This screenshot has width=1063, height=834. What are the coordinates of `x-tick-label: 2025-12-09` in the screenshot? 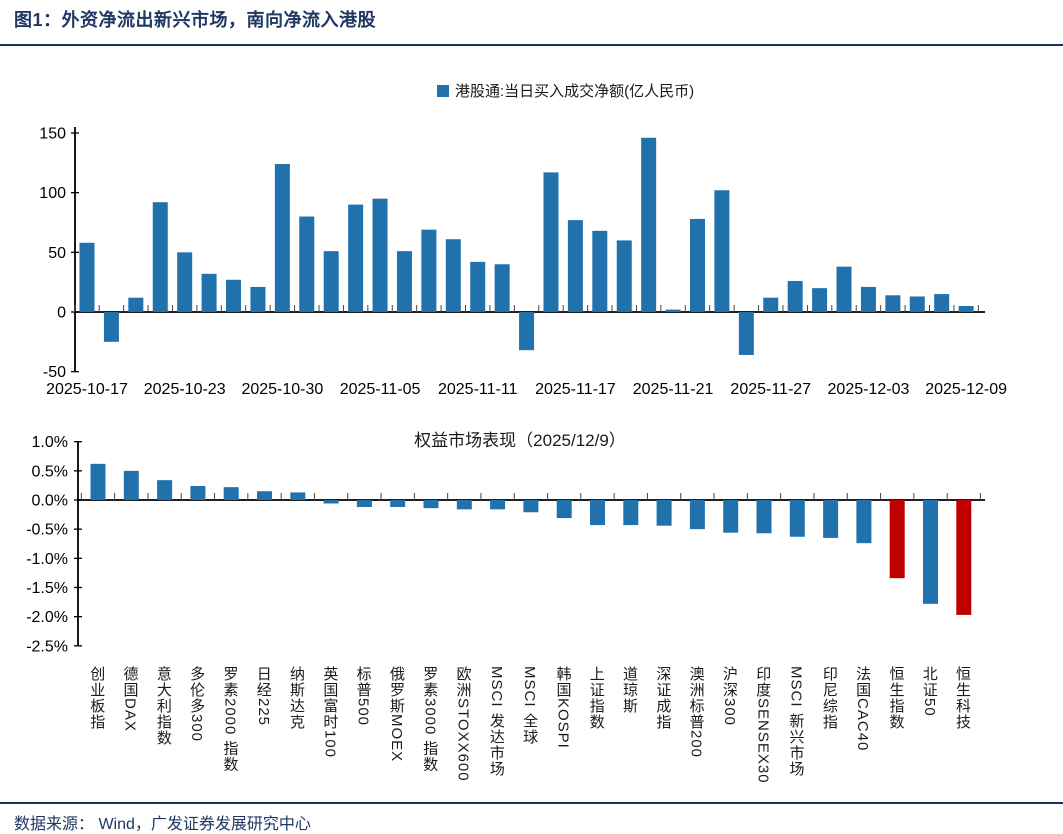 It's located at (966, 389).